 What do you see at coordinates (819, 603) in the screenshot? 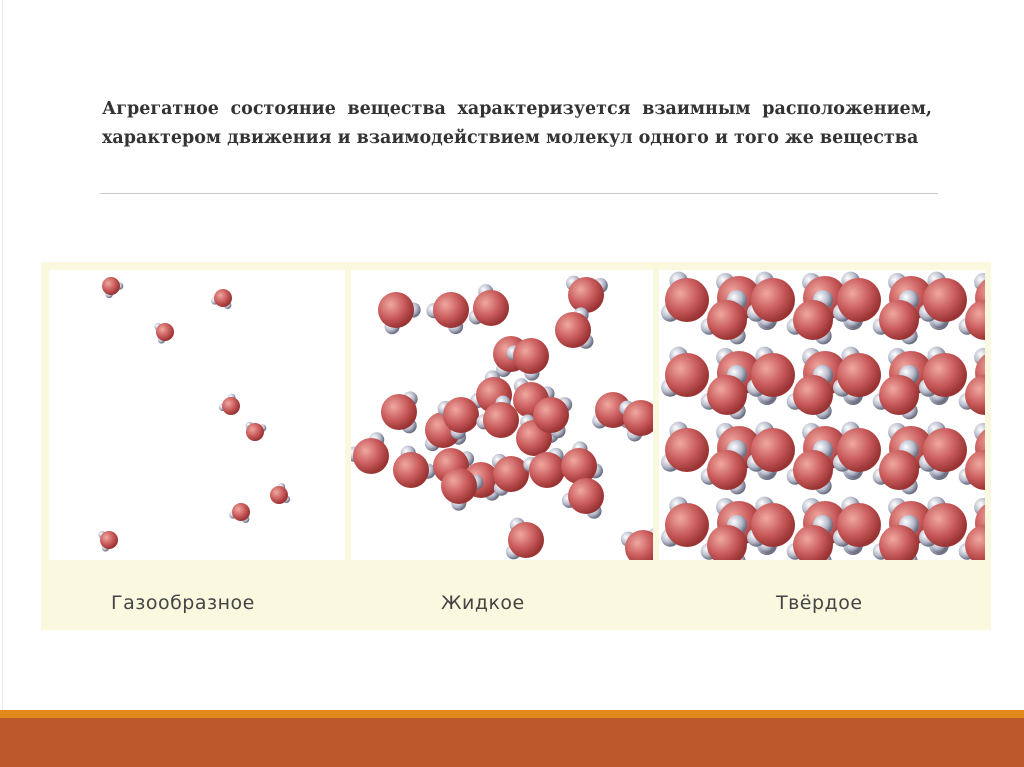
I see `solid-label: Твёрдое` at bounding box center [819, 603].